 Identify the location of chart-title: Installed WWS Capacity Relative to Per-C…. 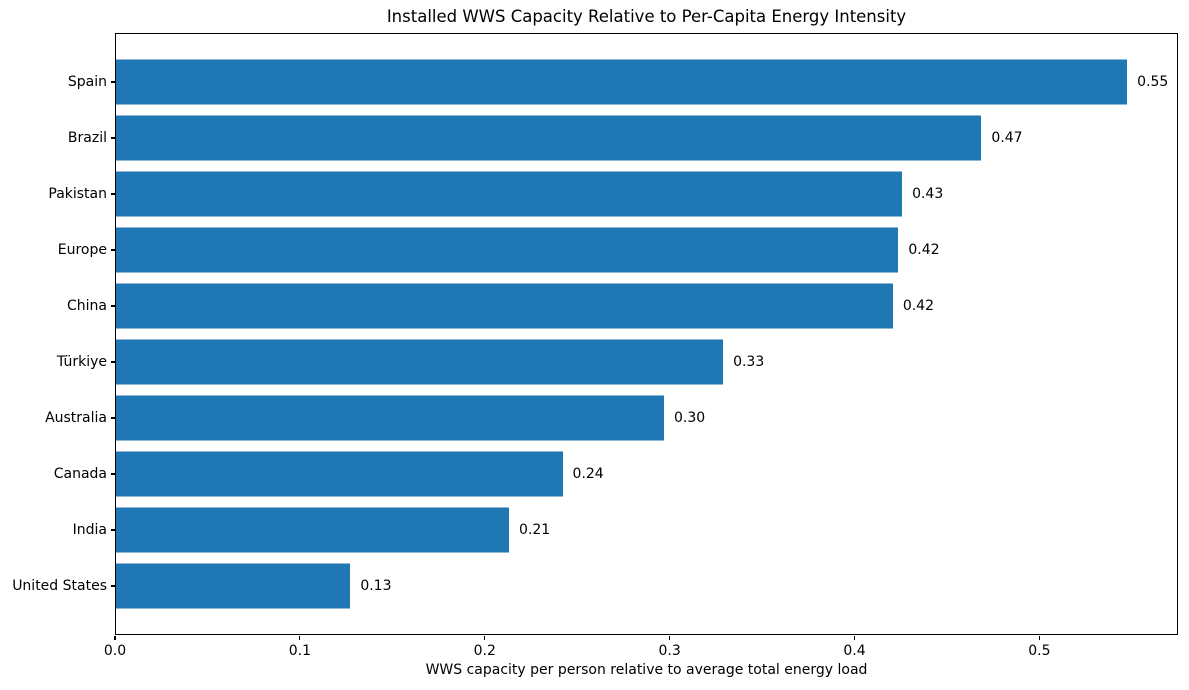
(646, 16).